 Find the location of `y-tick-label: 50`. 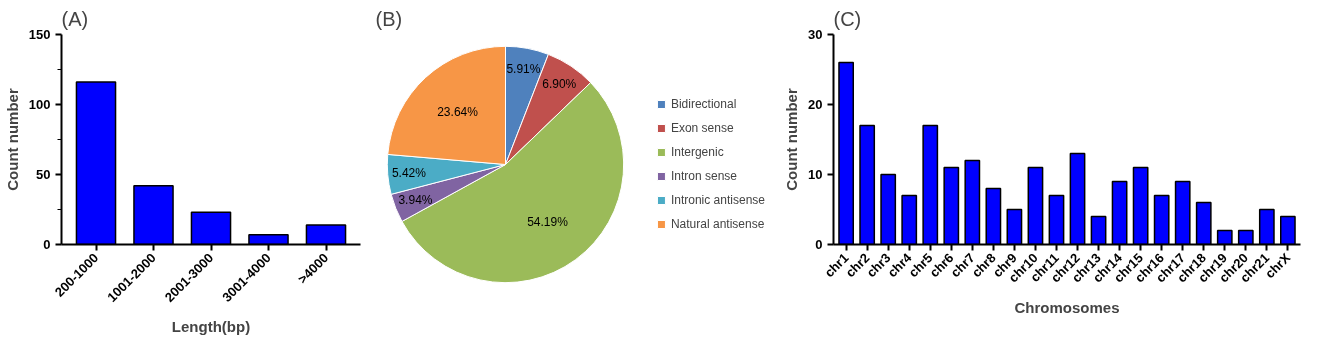

y-tick-label: 50 is located at coordinates (43, 174).